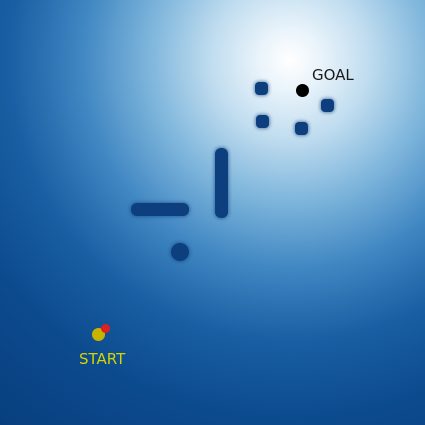  What do you see at coordinates (180, 252) in the screenshot?
I see `obstacle-round` at bounding box center [180, 252].